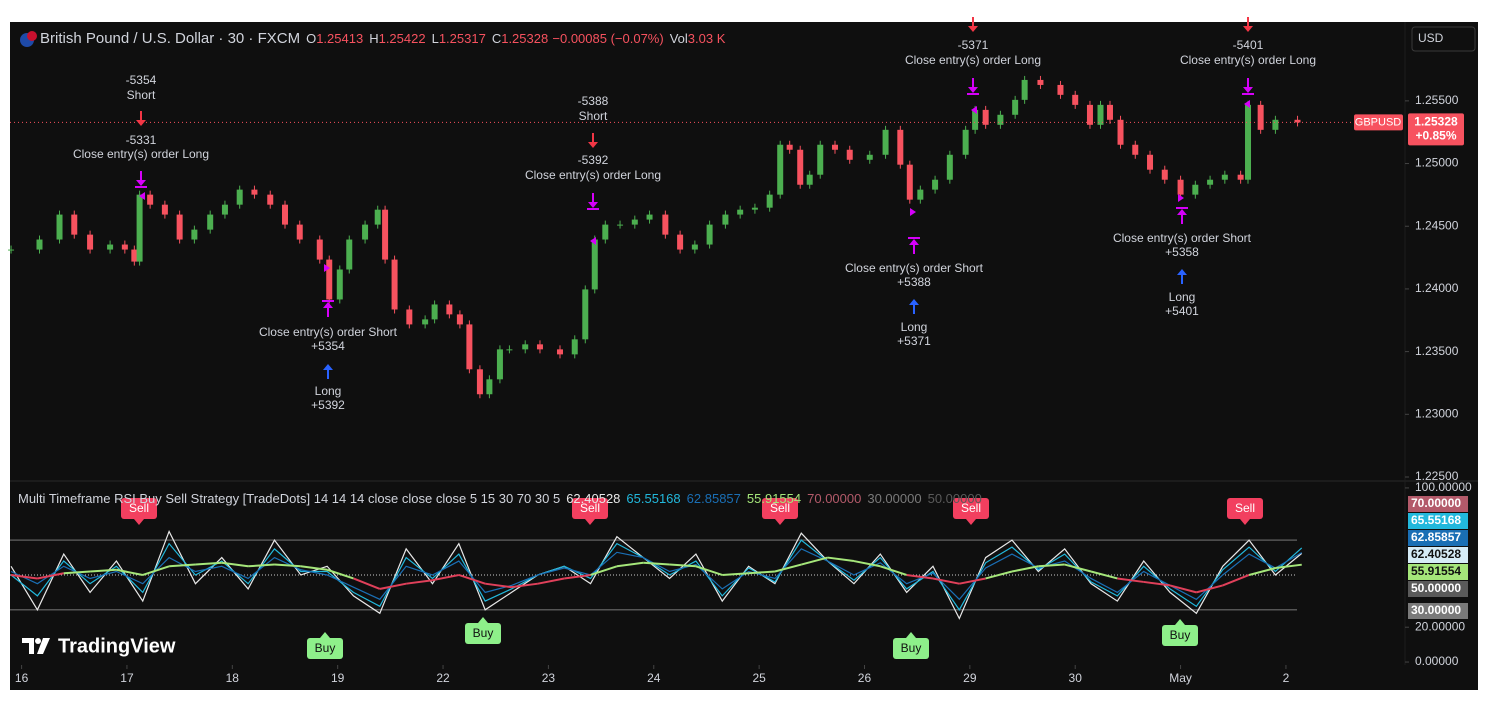 The height and width of the screenshot is (705, 1491). What do you see at coordinates (22, 678) in the screenshot?
I see `x-tick-label: 16` at bounding box center [22, 678].